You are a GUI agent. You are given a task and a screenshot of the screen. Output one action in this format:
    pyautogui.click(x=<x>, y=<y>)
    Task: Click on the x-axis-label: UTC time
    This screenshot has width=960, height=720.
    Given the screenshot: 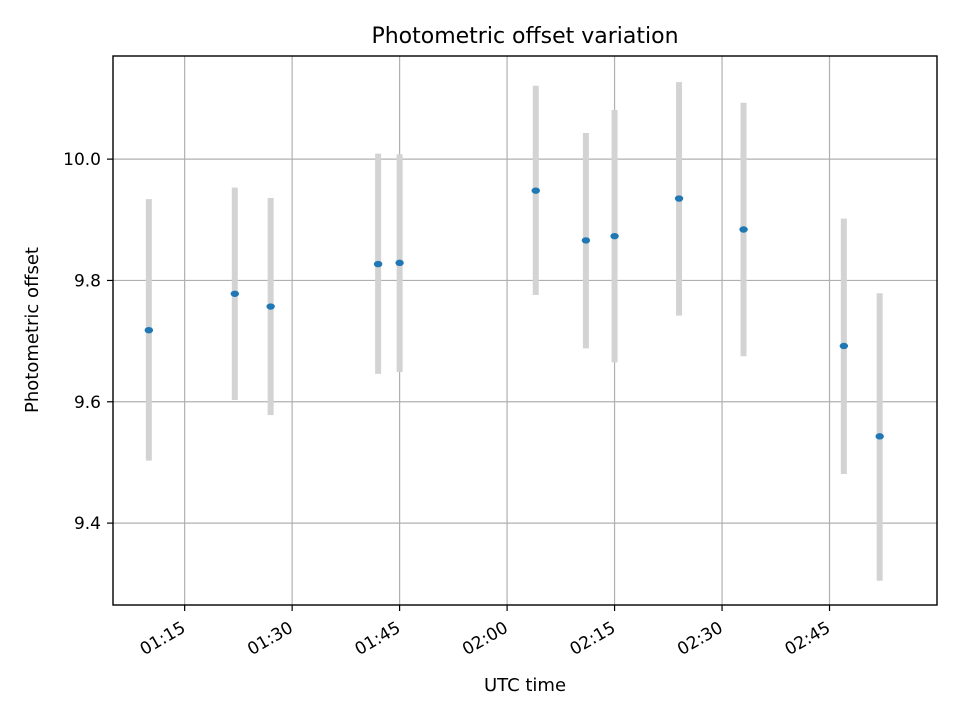 What is the action you would take?
    pyautogui.click(x=525, y=685)
    